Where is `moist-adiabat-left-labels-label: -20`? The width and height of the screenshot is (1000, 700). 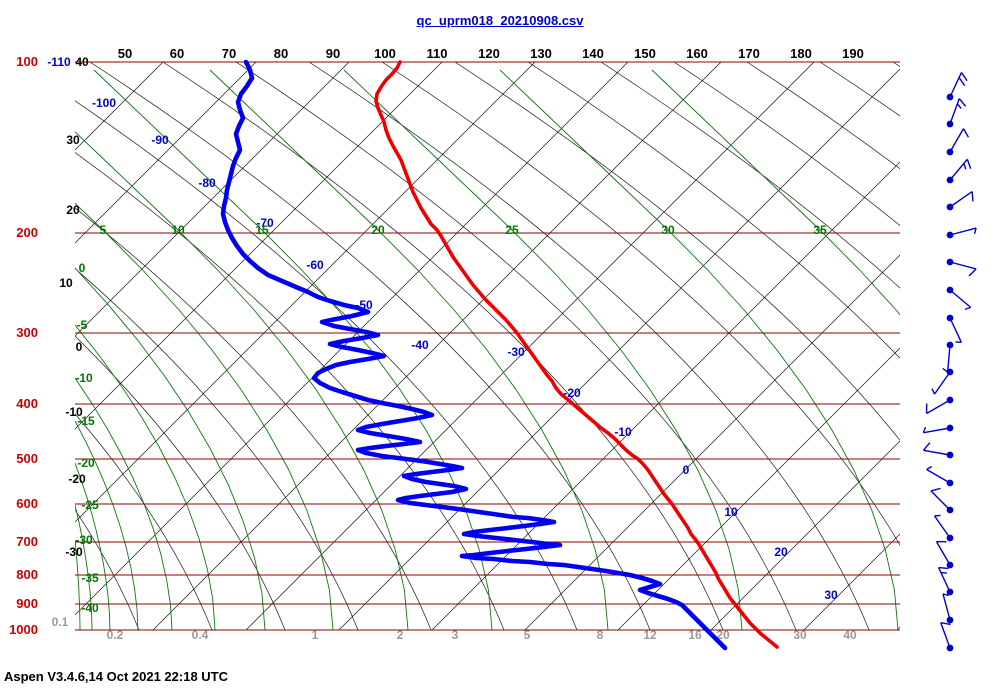
moist-adiabat-left-labels-label: -20 is located at coordinates (86, 463).